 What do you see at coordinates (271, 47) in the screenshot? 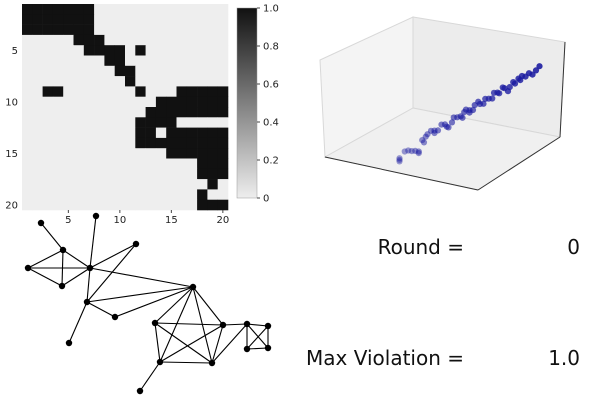
I see `colorbar-tick-label: 0.8` at bounding box center [271, 47].